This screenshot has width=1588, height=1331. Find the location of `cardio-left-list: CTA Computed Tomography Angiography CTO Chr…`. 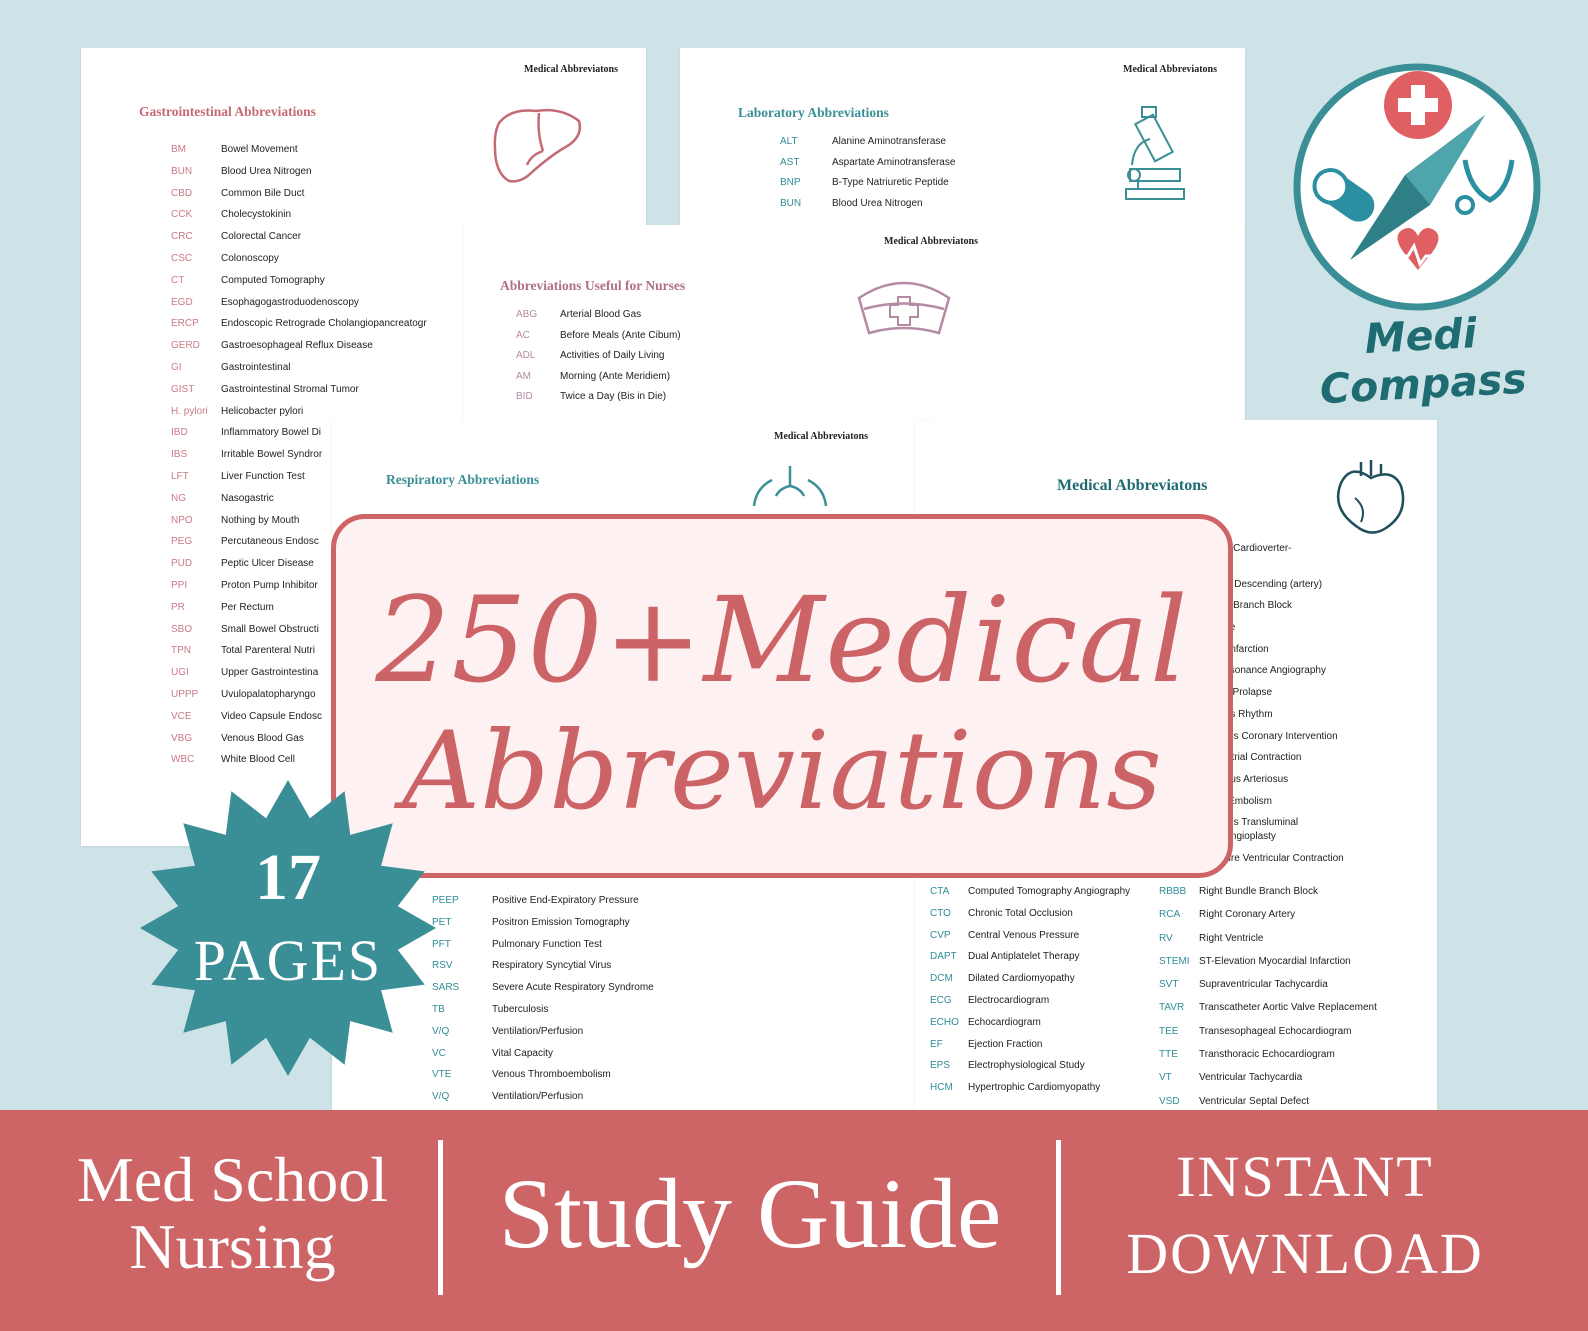

cardio-left-list: CTA Computed Tomography Angiography CTO Chr… is located at coordinates (1030, 995).